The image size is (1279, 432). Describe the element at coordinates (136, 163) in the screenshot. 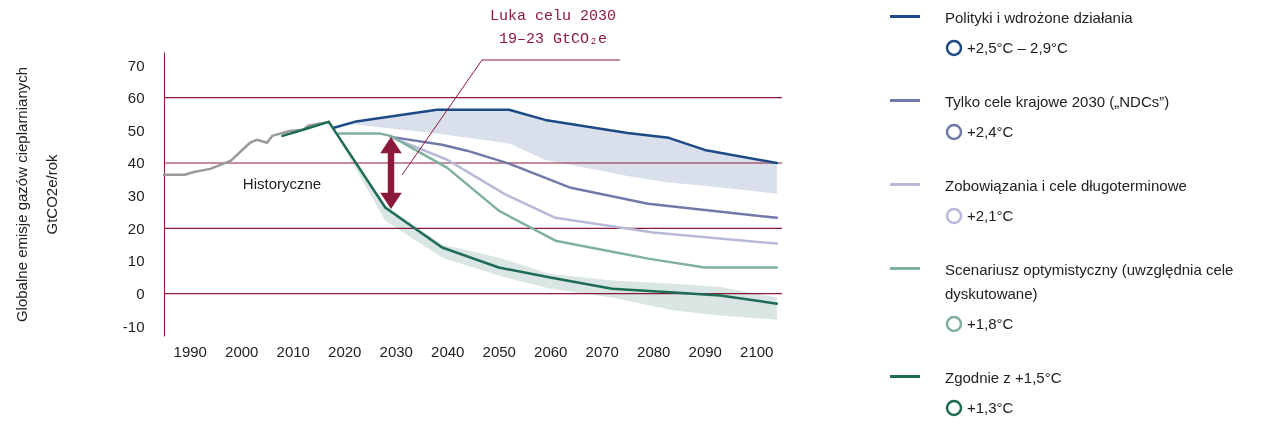

I see `y-tick-label: 40` at that location.